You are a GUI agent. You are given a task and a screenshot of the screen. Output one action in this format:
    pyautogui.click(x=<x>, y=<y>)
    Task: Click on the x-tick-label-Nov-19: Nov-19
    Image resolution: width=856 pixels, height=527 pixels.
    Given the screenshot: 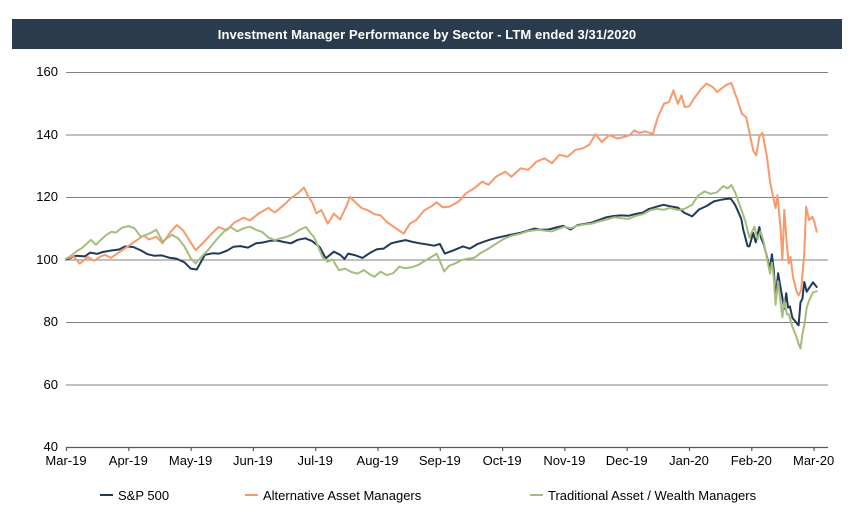 What is the action you would take?
    pyautogui.click(x=564, y=460)
    